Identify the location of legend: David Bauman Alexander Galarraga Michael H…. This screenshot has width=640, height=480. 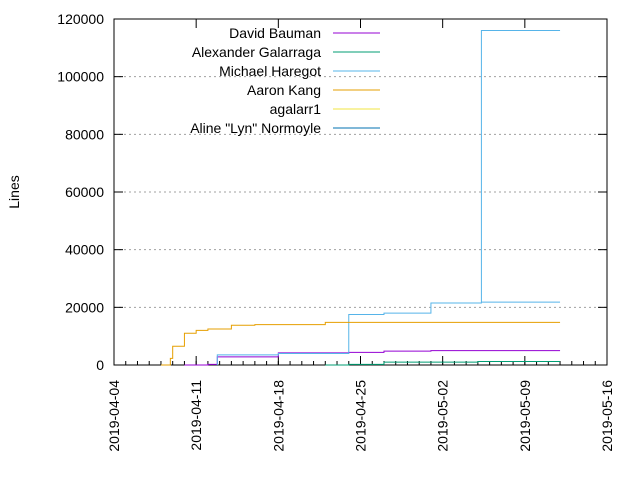
(285, 80).